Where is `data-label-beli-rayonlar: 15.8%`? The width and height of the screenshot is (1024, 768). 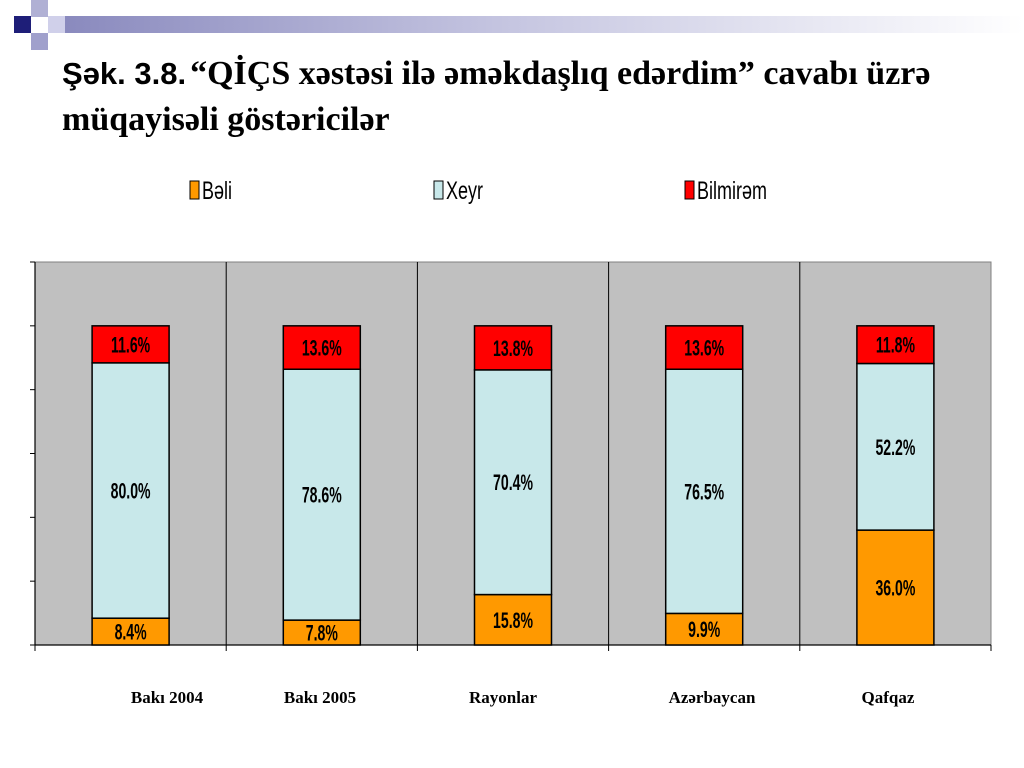
data-label-beli-rayonlar: 15.8% is located at coordinates (513, 620).